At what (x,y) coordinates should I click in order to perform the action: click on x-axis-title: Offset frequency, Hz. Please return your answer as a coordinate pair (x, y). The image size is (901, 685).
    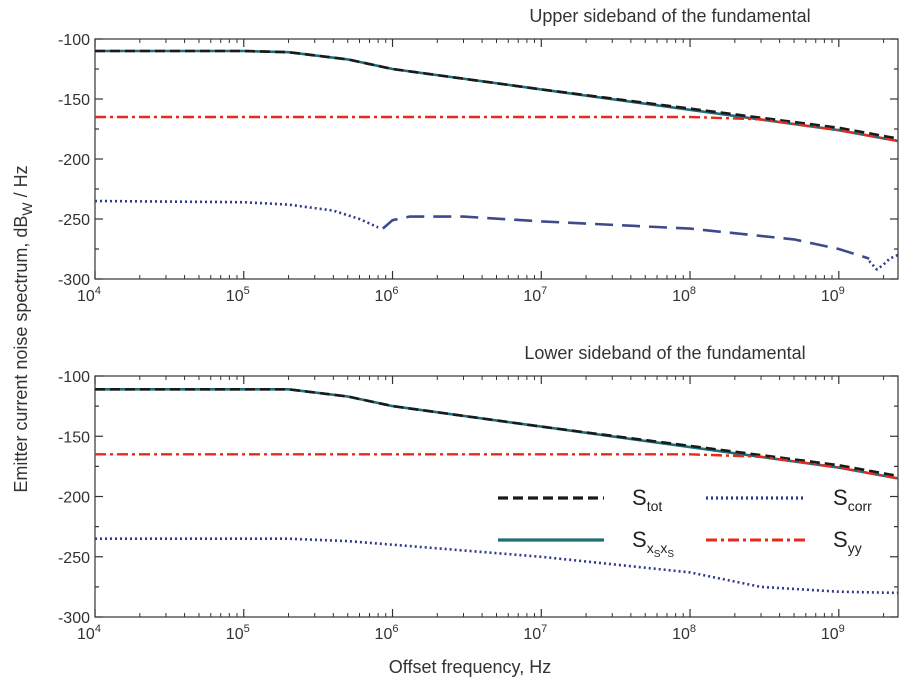
    Looking at the image, I should click on (470, 667).